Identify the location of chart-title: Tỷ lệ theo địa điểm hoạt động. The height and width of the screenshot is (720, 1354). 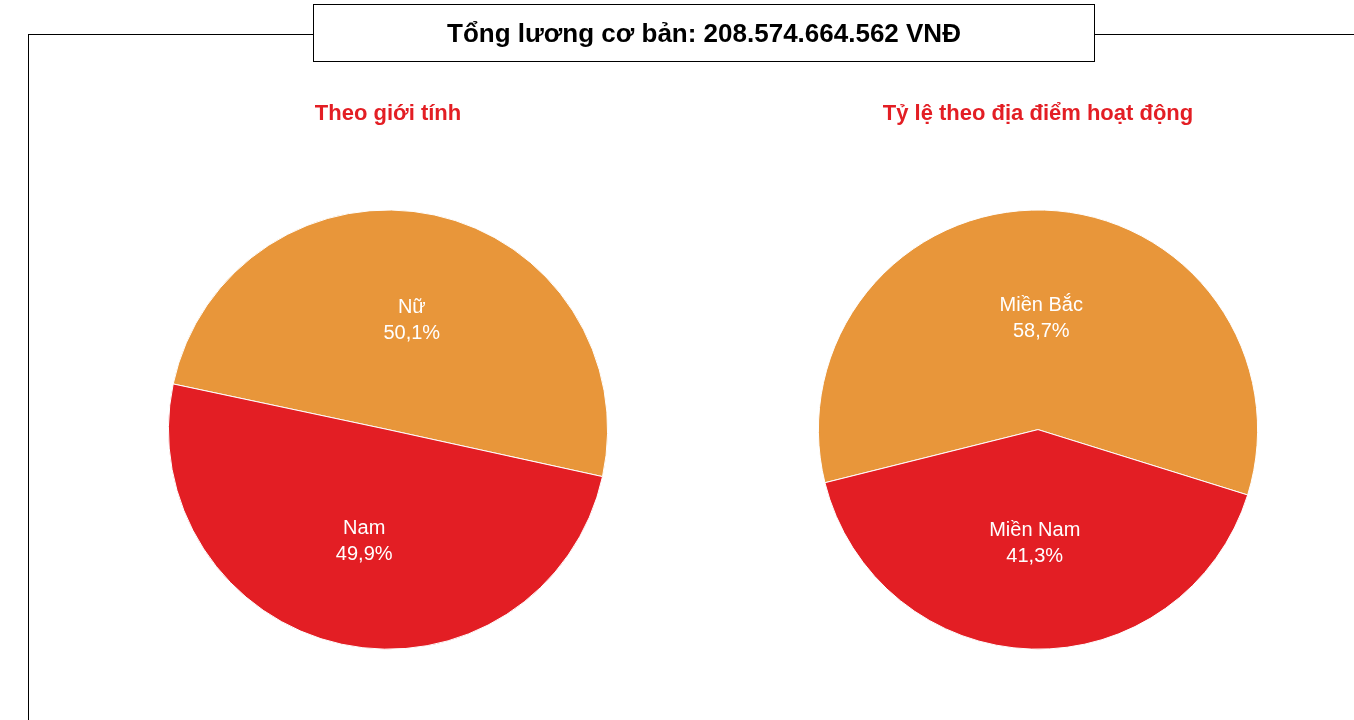
(1038, 112).